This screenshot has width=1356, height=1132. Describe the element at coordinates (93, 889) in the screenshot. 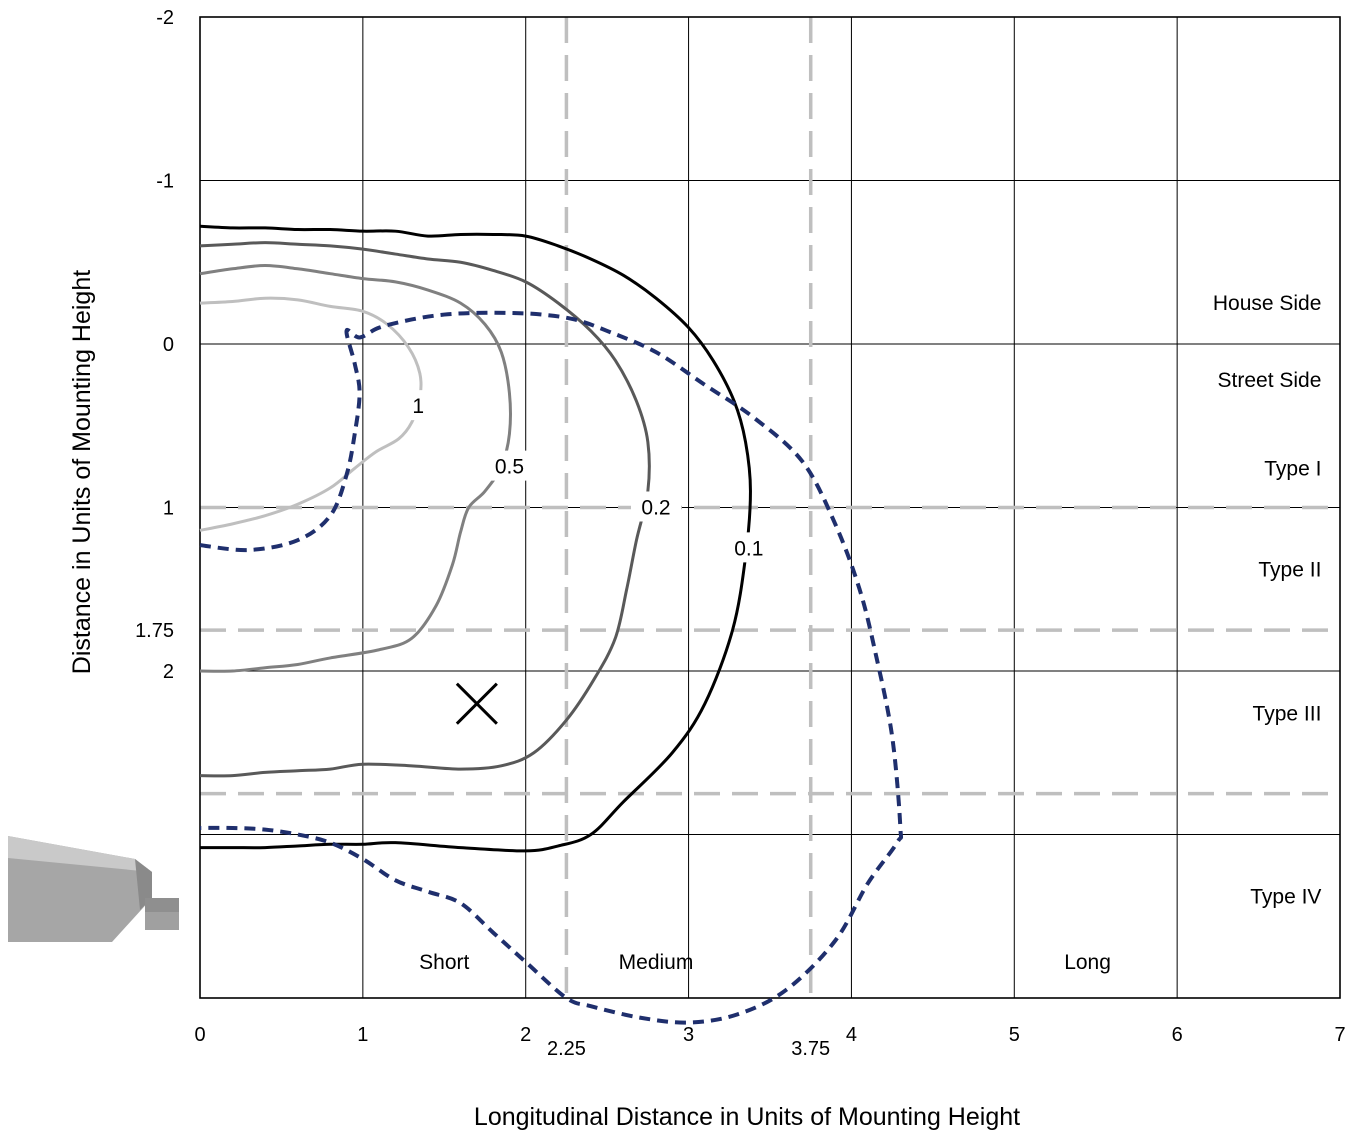

I see `luminaire-icon` at that location.